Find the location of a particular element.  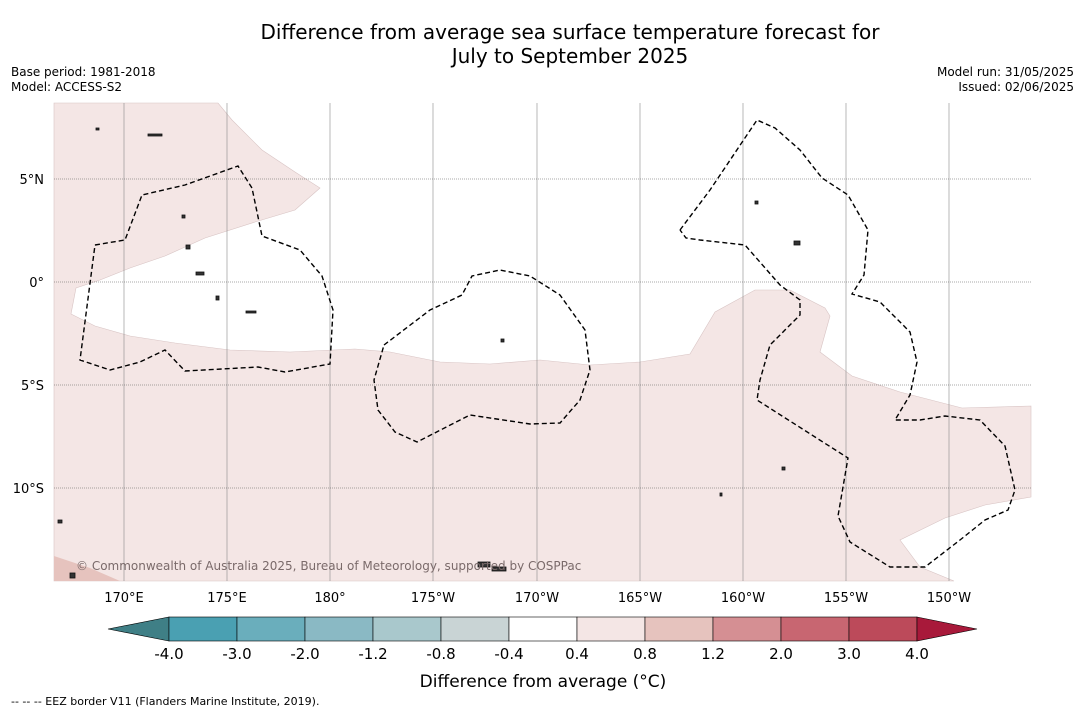

lat-label-0: 0° is located at coordinates (36, 283).